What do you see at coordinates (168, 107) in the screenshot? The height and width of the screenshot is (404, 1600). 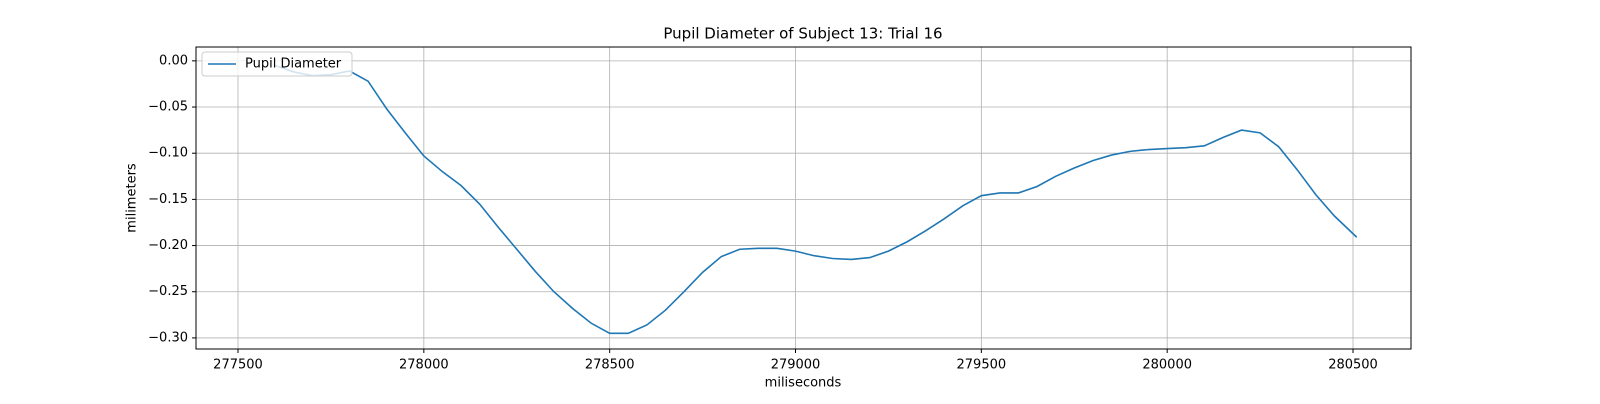 I see `y-tick-label: −0.05` at bounding box center [168, 107].